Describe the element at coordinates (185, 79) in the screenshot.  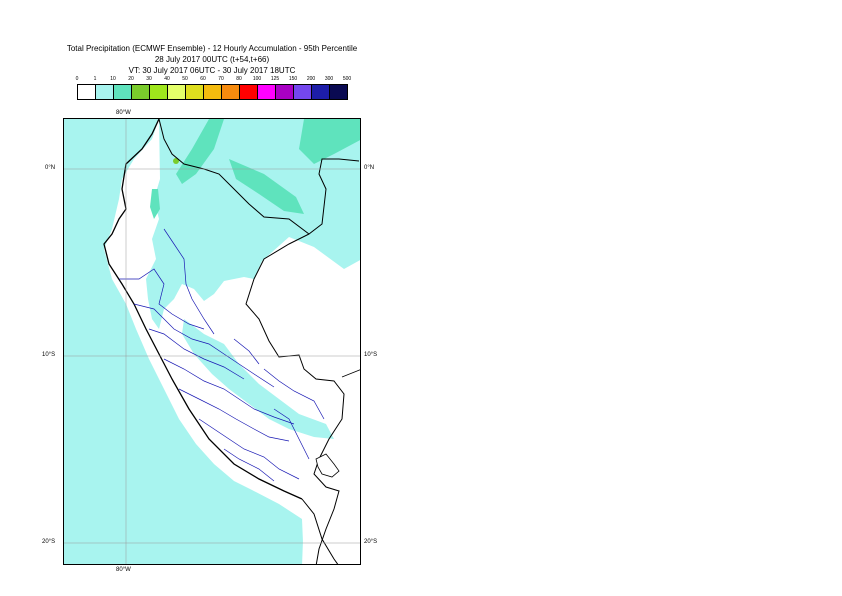
I see `legend-label: 50` at that location.